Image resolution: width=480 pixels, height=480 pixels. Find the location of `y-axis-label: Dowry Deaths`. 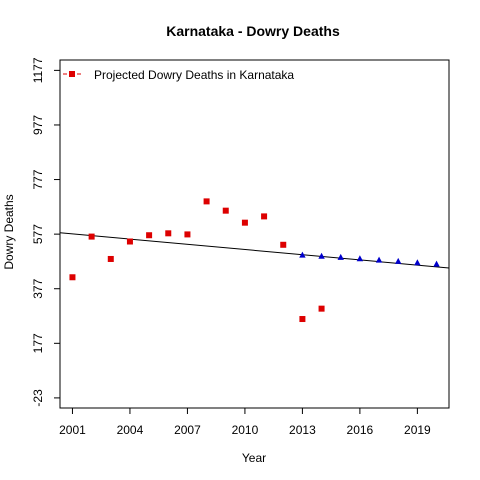

y-axis-label: Dowry Deaths is located at coordinates (9, 231).